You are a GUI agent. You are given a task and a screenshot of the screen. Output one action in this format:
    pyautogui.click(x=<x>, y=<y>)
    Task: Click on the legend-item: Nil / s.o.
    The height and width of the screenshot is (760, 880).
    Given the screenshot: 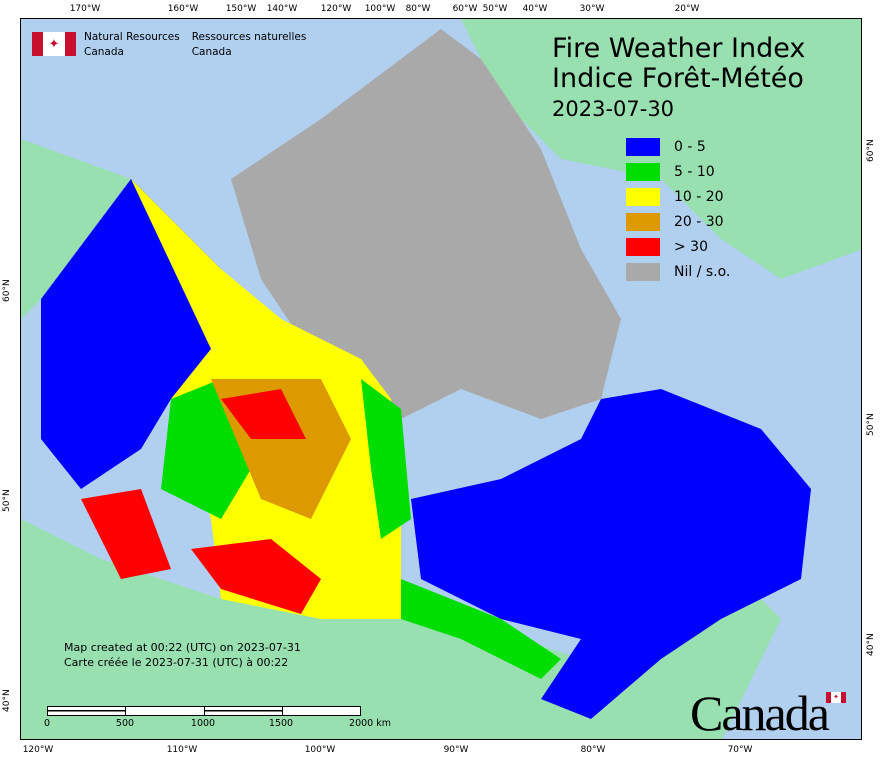 What is the action you would take?
    pyautogui.click(x=678, y=271)
    